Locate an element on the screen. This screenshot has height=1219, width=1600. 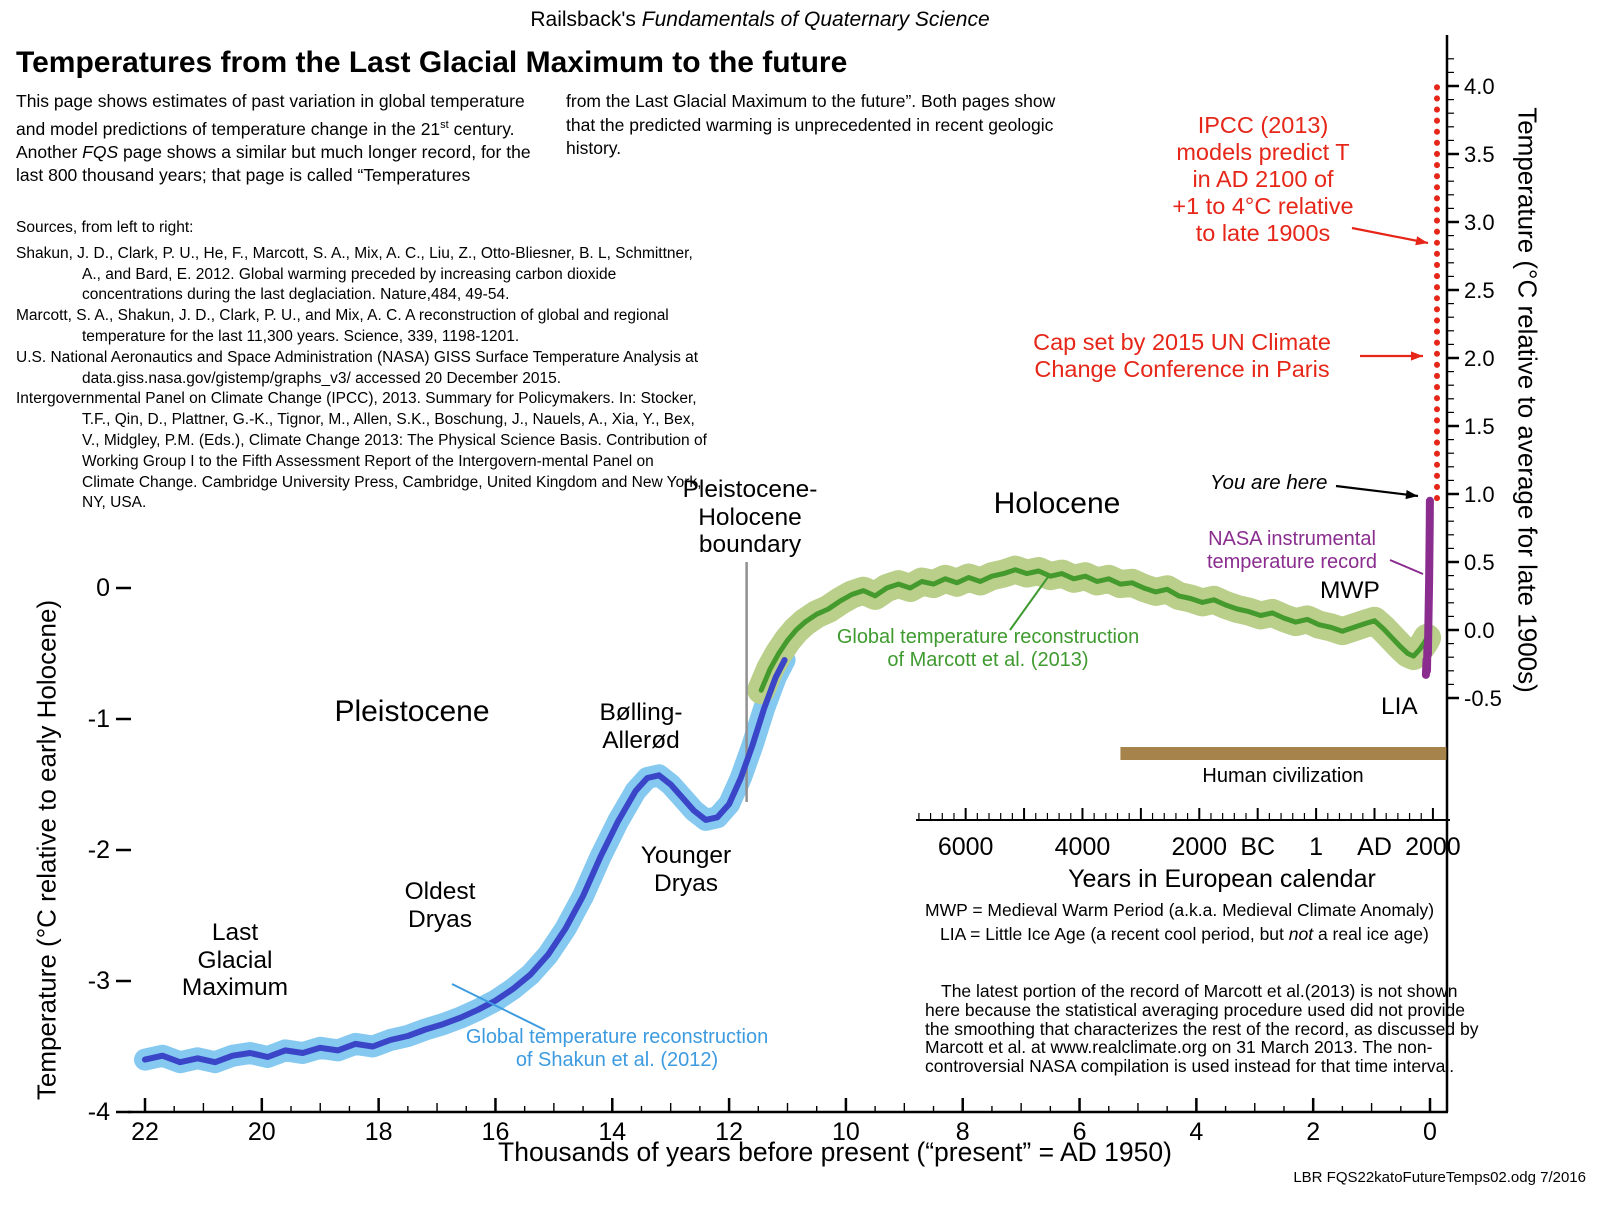
y-axis-left-tick-label: -4 is located at coordinates (99, 1112).